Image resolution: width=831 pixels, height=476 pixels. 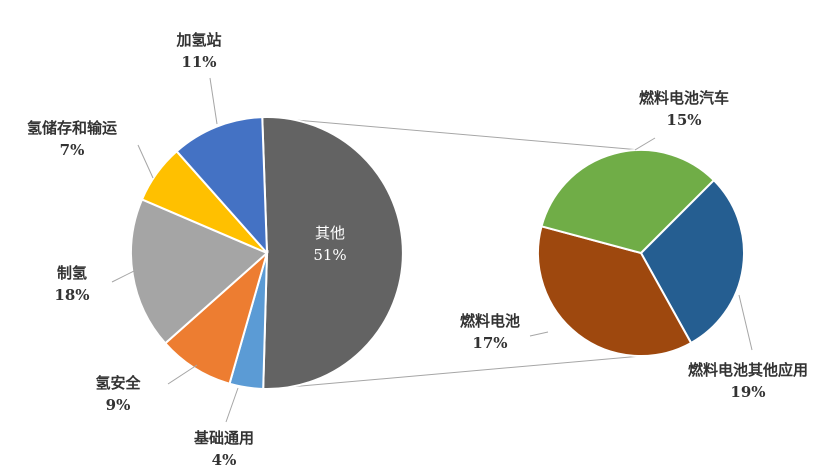 I want to click on main-pie-percent-3: 18%, so click(x=71, y=295).